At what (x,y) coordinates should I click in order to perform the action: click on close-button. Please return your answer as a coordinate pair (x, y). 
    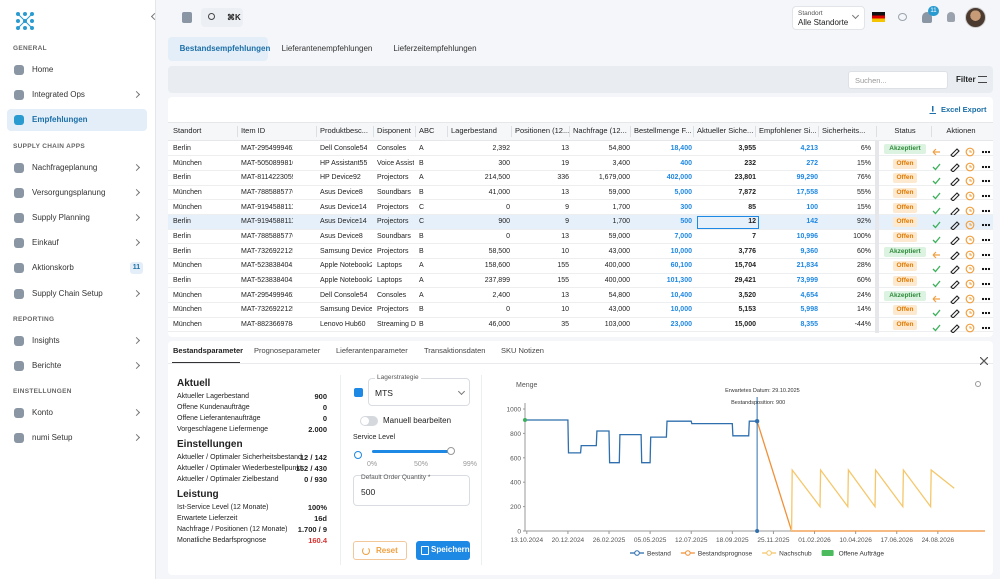
    Looking at the image, I should click on (984, 359).